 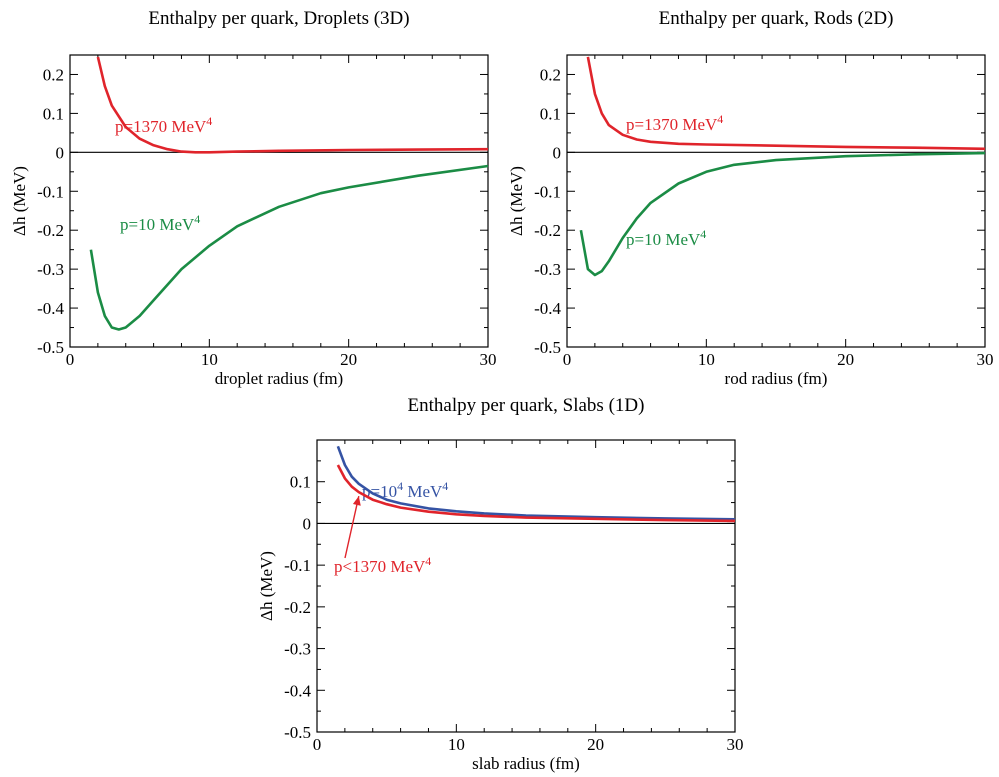 What do you see at coordinates (526, 763) in the screenshot?
I see `x-axis-label: slab radius (fm)` at bounding box center [526, 763].